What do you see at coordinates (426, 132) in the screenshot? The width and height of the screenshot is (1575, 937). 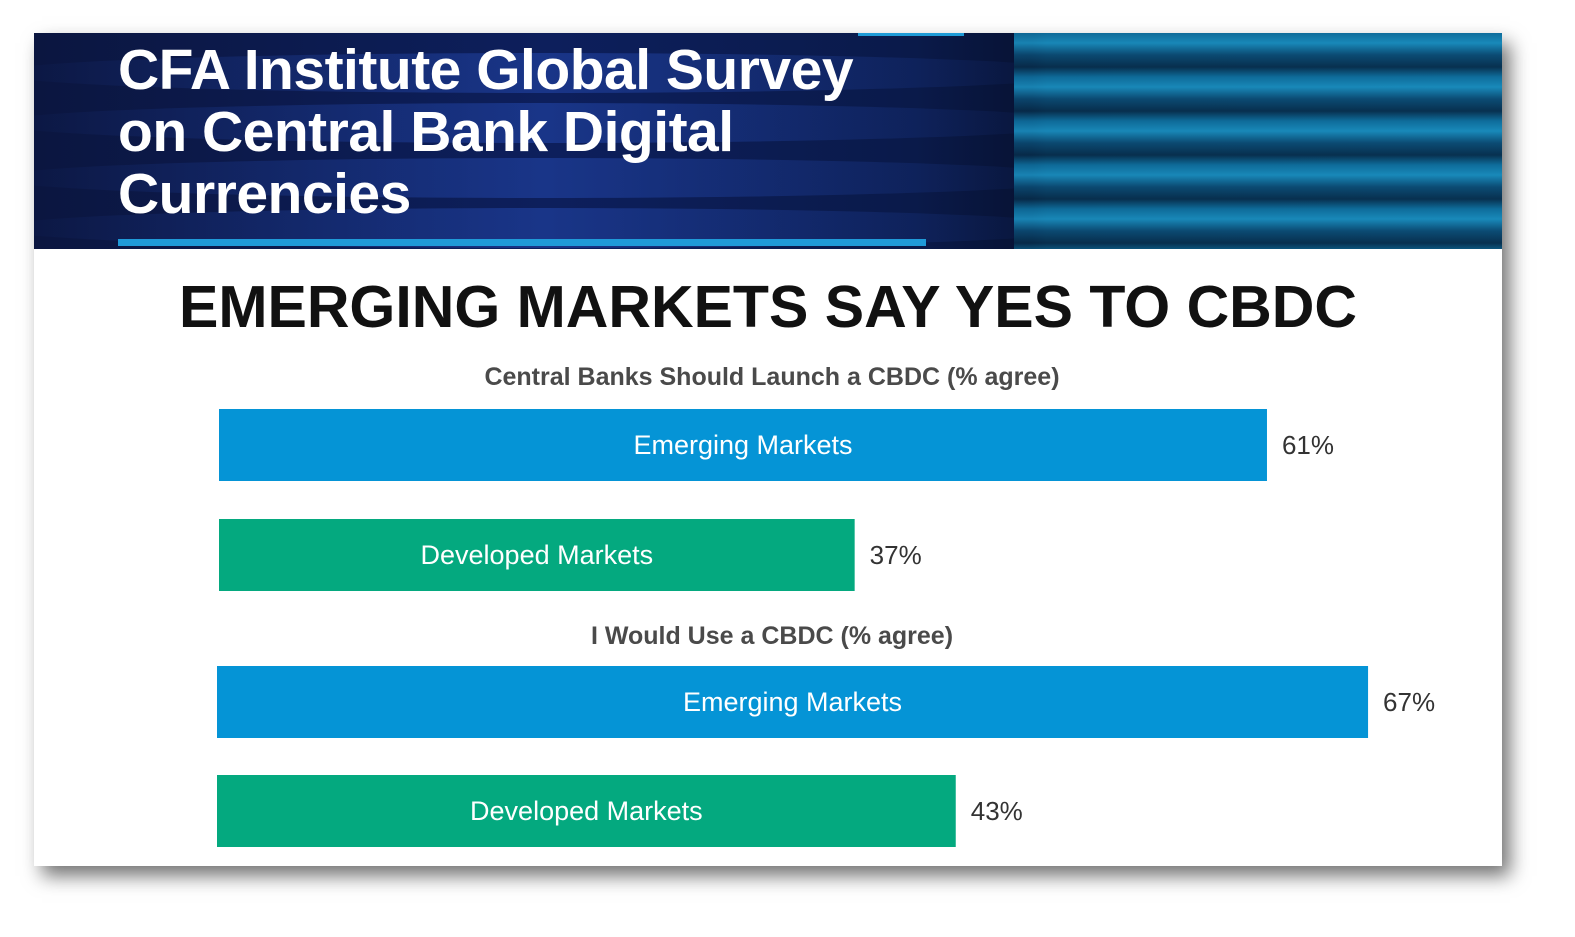 I see `banner-title-line: on Central Bank Digital` at bounding box center [426, 132].